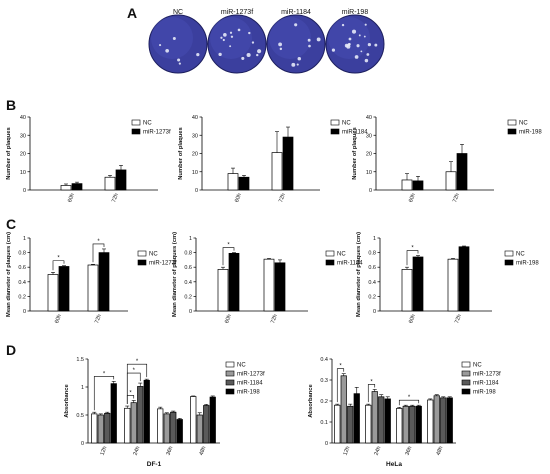 Image resolution: width=550 pixels, height=474 pixels. Describe the element at coordinates (324, 381) in the screenshot. I see `y-tick-label: 0.3` at that location.